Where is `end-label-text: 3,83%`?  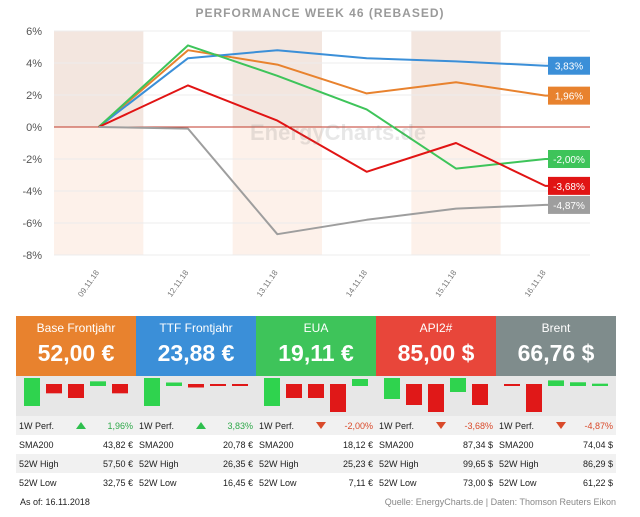
end-label-text: 3,83% is located at coordinates (569, 67).